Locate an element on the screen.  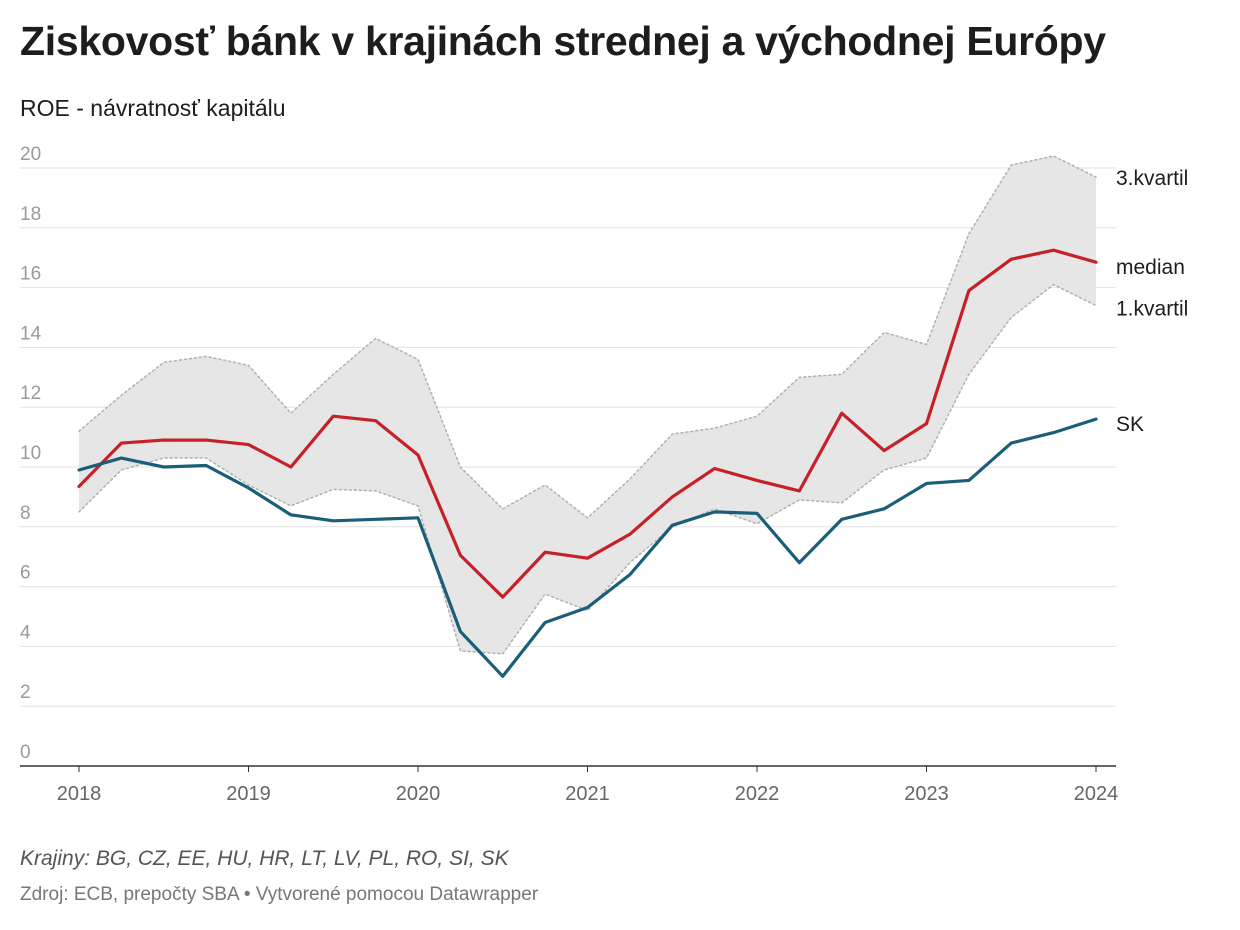
y-tick-6: 6 is located at coordinates (25, 573).